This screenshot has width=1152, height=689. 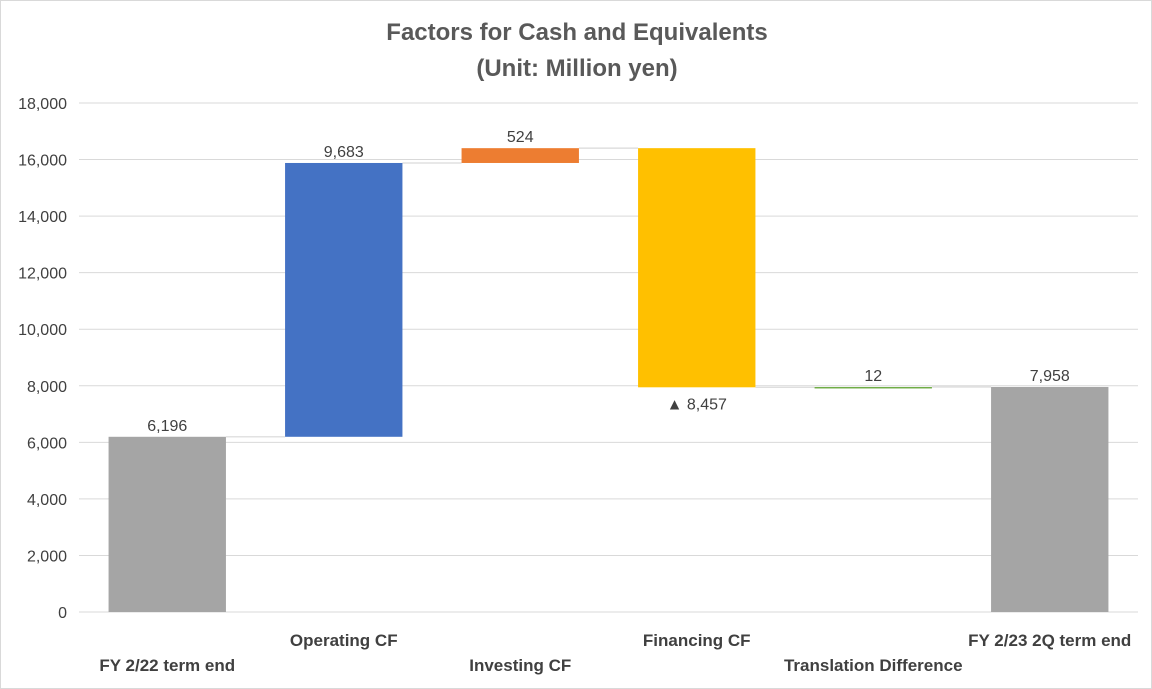 What do you see at coordinates (344, 640) in the screenshot?
I see `x-category-label: Operating CF` at bounding box center [344, 640].